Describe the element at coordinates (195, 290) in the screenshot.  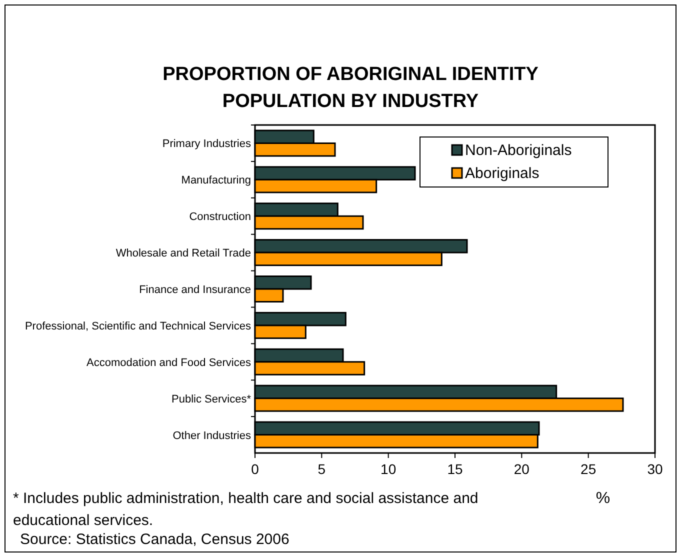
I see `y-tick-label: Finance and Insurance` at that location.